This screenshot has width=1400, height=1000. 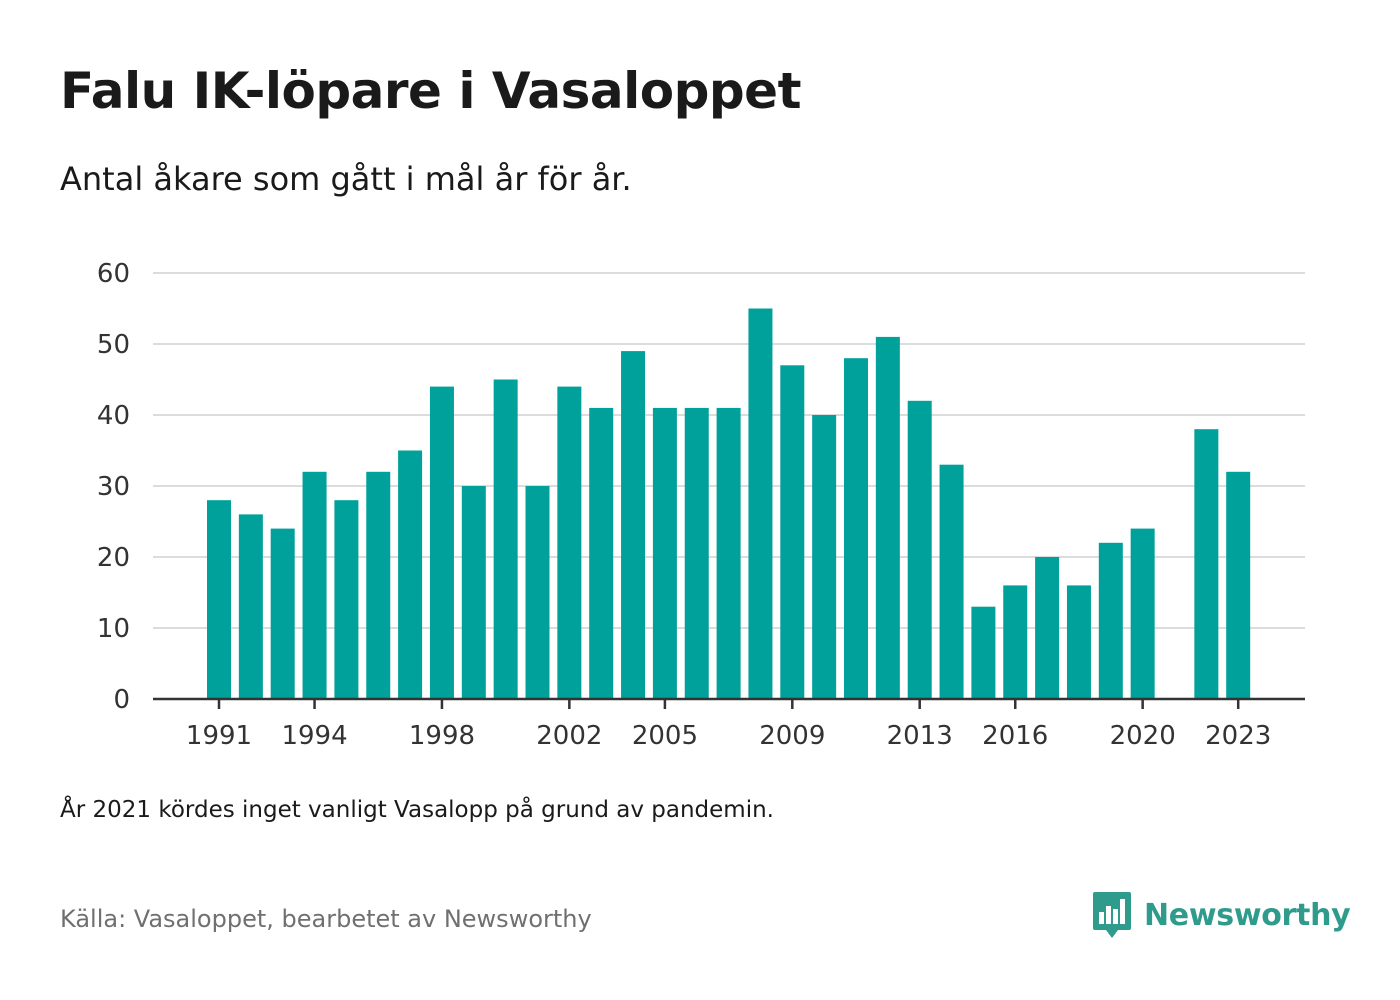 What do you see at coordinates (1143, 736) in the screenshot?
I see `x-tick-label: 2020` at bounding box center [1143, 736].